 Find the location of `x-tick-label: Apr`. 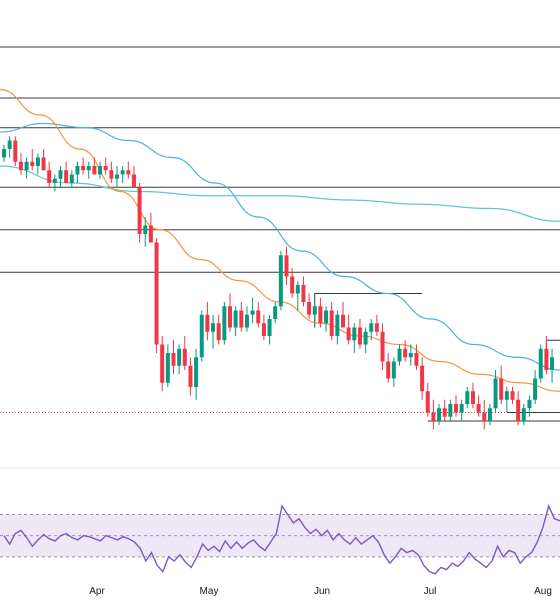

x-tick-label: Apr is located at coordinates (97, 591).